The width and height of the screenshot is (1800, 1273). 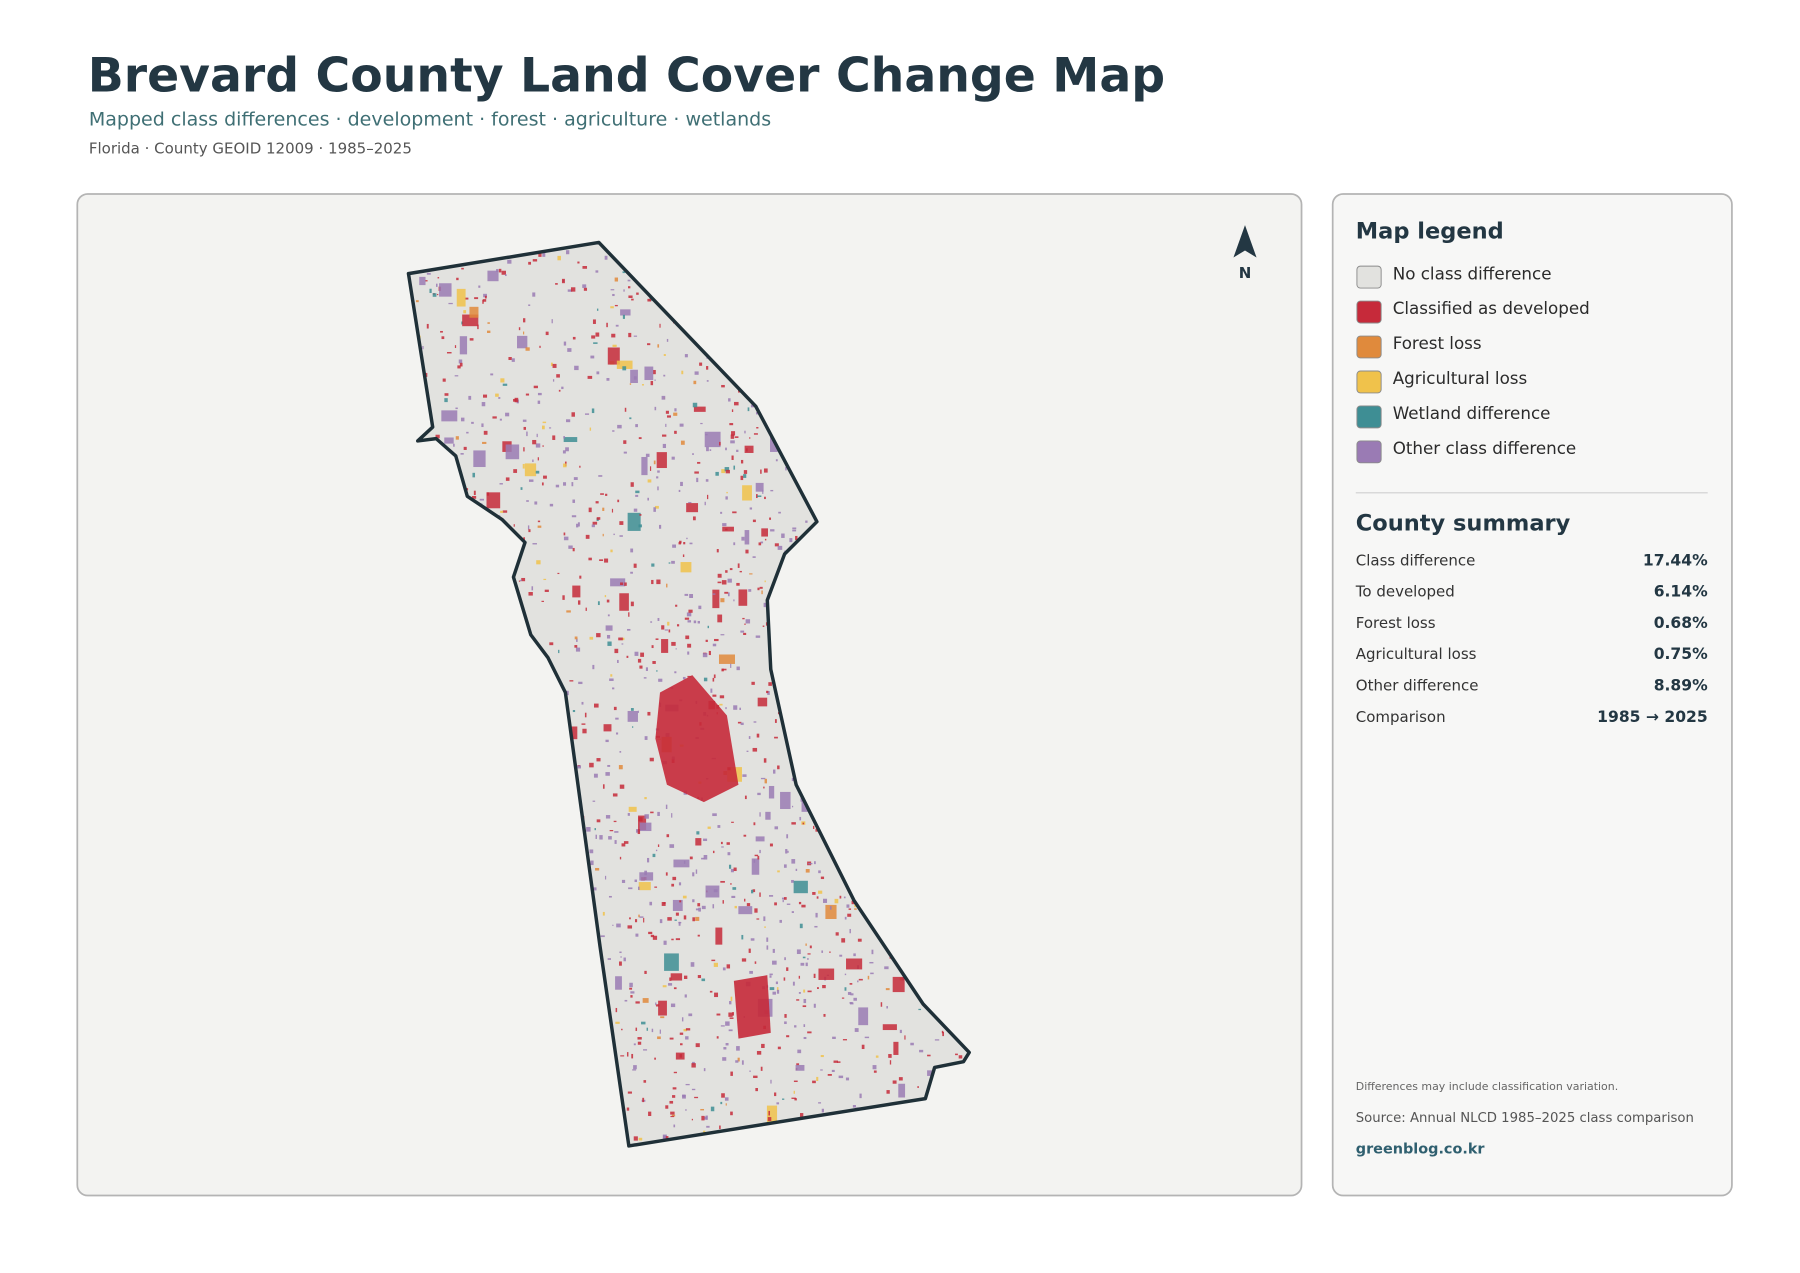 I want to click on title: Brevard County Land Cover Change Map, so click(x=626, y=76).